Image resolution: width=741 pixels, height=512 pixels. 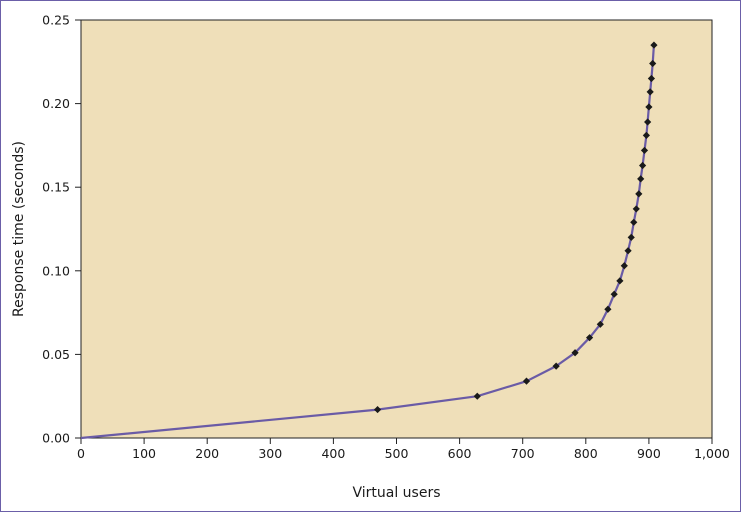 What do you see at coordinates (56, 20) in the screenshot?
I see `y-tick-label: 0.25` at bounding box center [56, 20].